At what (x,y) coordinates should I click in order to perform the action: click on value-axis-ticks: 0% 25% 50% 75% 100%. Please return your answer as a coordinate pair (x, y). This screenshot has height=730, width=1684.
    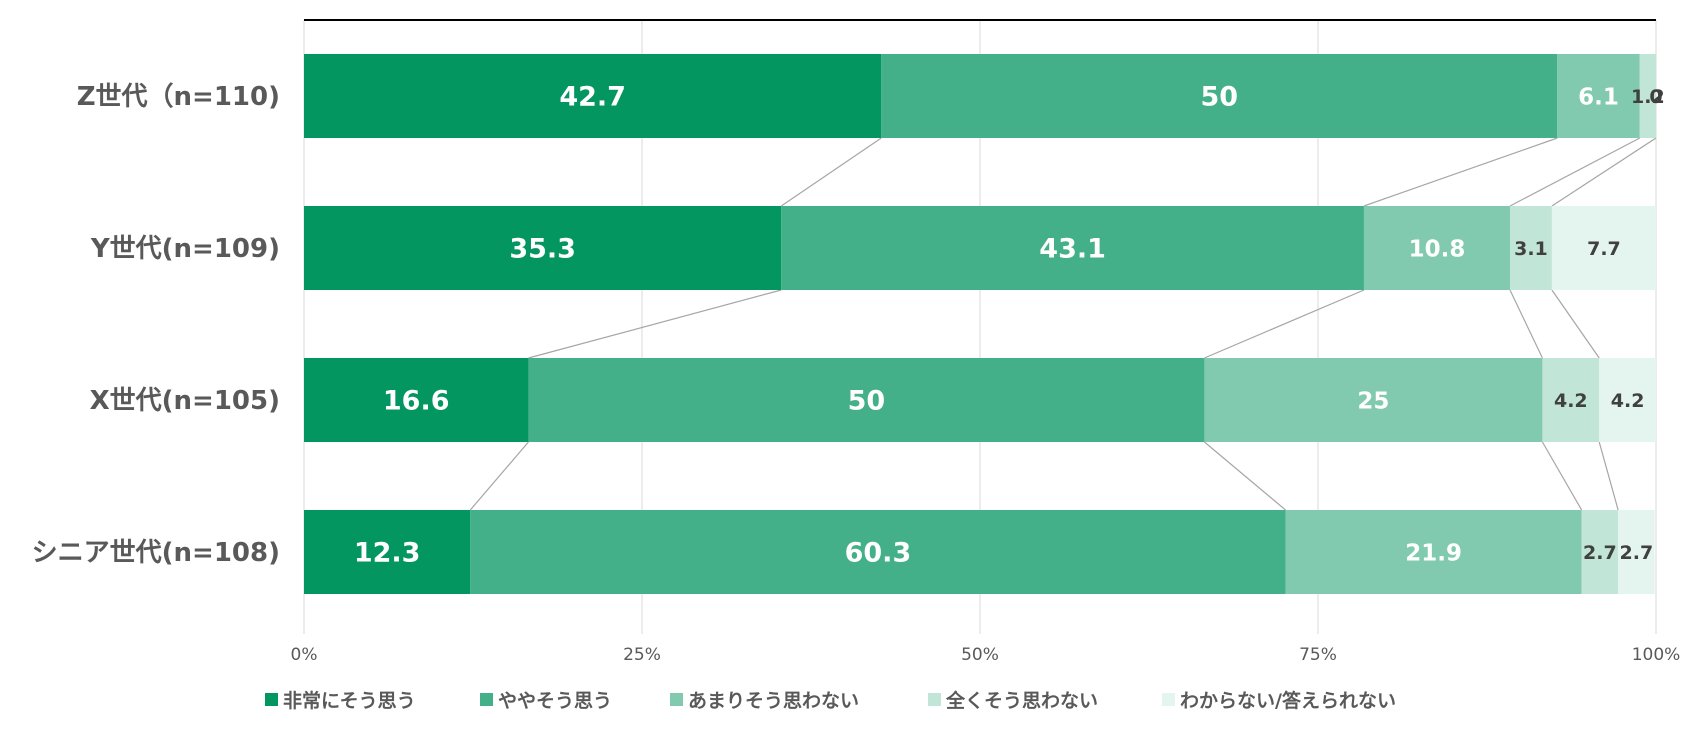
    Looking at the image, I should click on (986, 655).